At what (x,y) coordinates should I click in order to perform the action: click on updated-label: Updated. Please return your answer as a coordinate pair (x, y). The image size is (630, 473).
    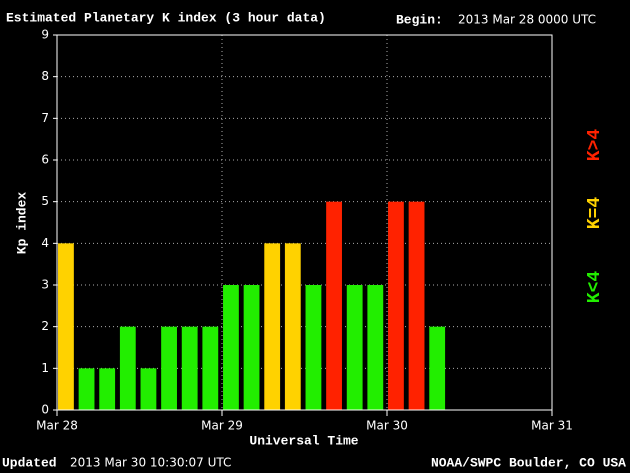
    Looking at the image, I should click on (29, 462).